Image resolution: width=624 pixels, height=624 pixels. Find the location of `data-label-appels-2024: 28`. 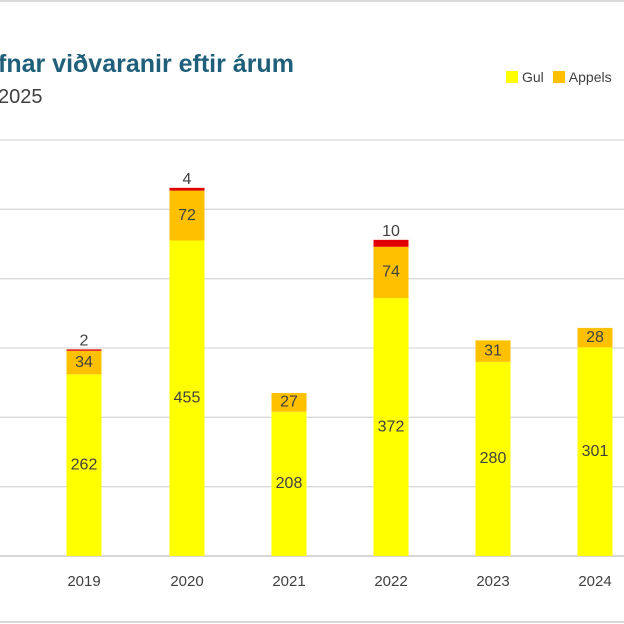

data-label-appels-2024: 28 is located at coordinates (595, 337).